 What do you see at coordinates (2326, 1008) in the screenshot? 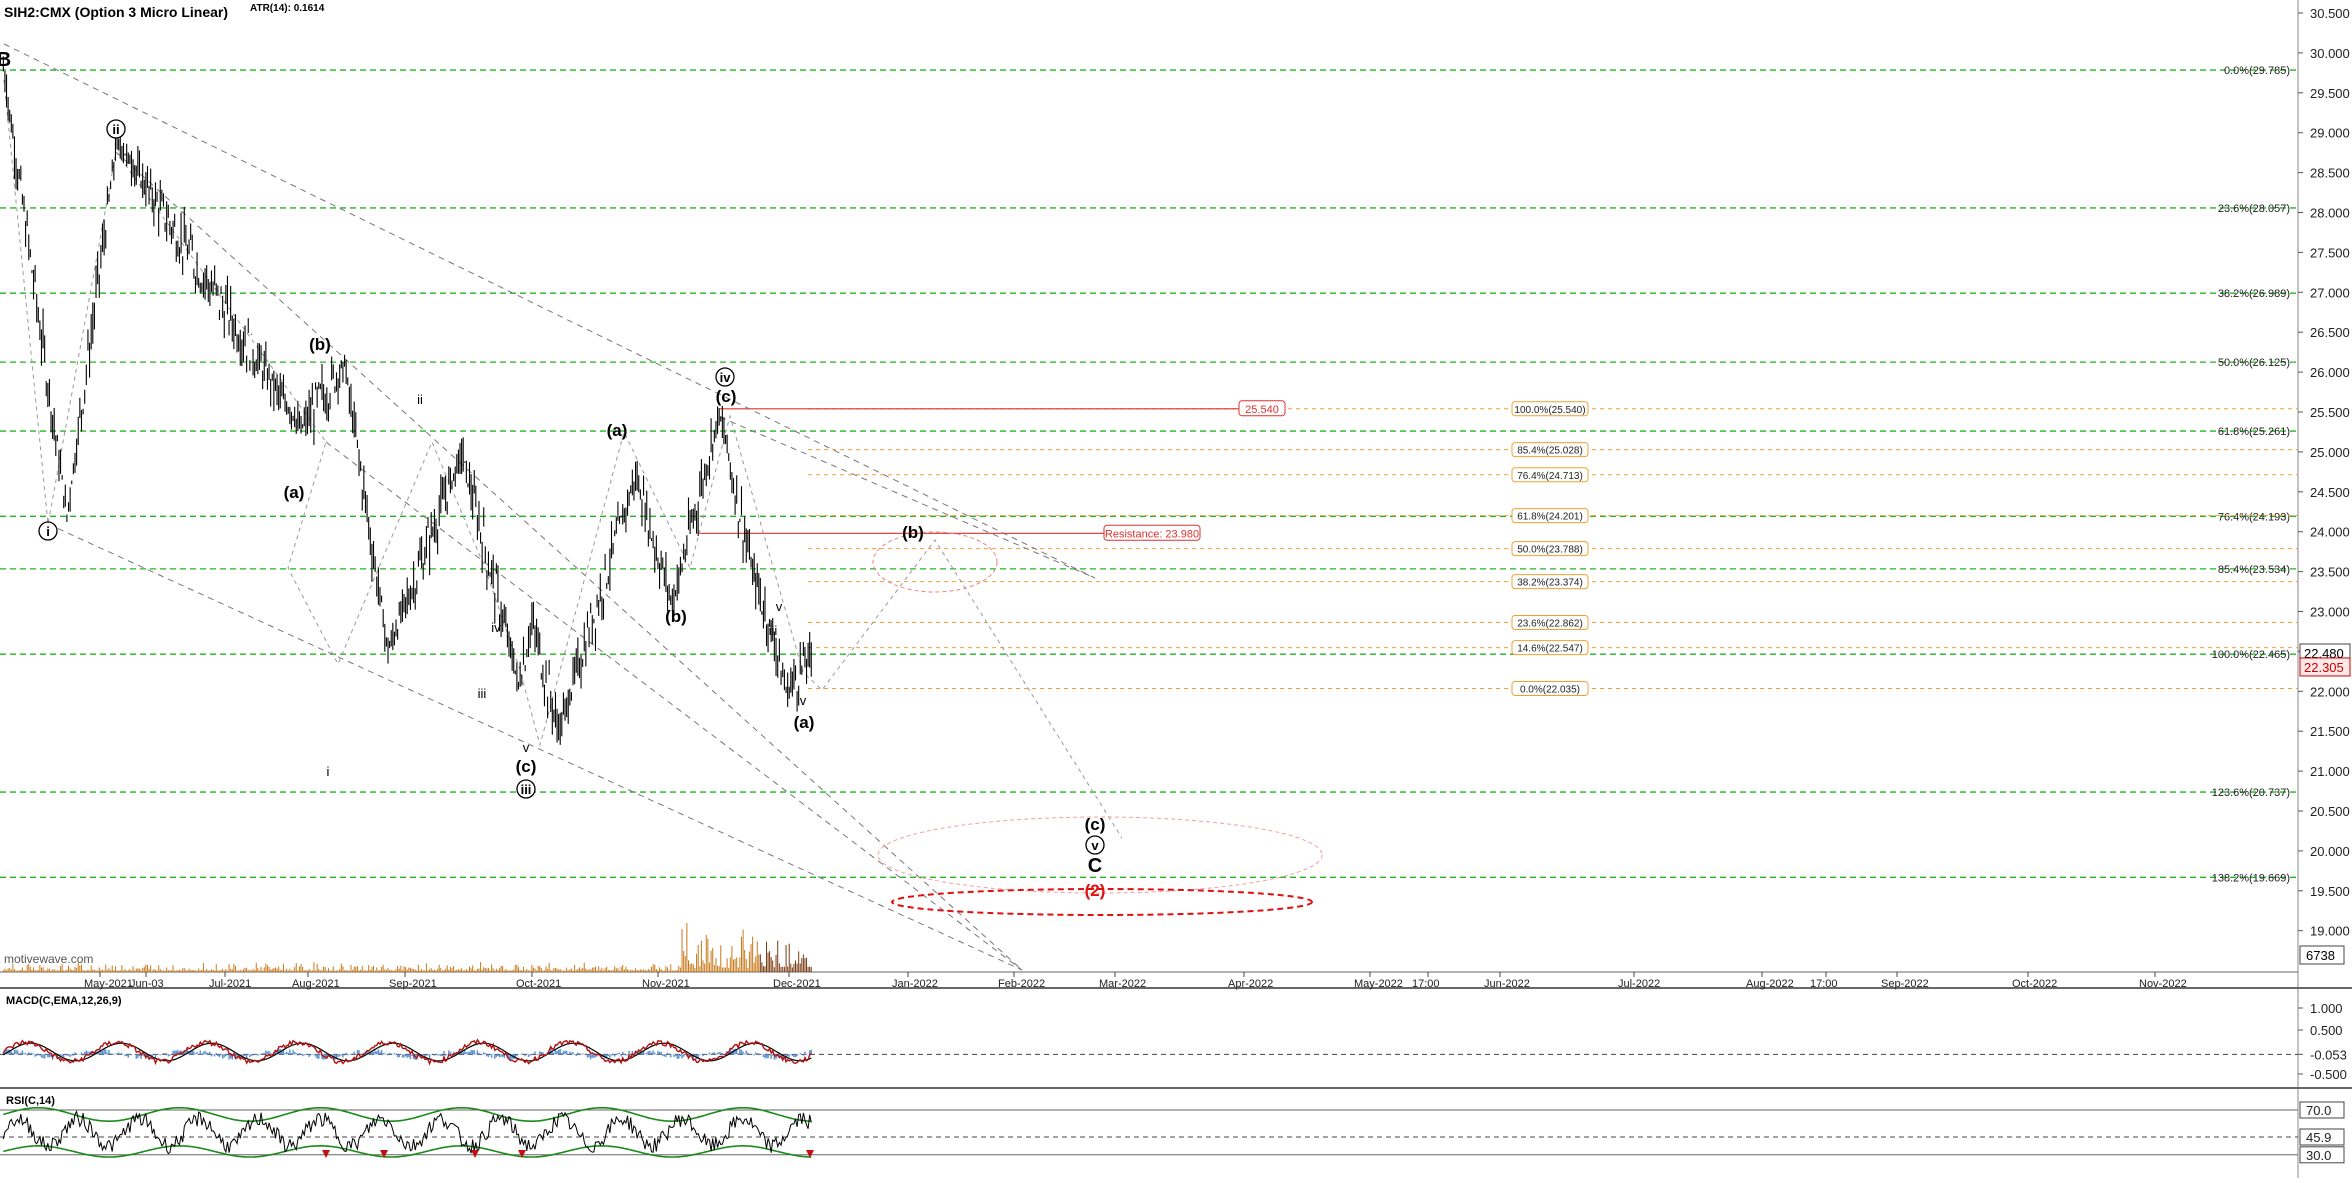
I see `macd-tick-label: 1.000` at bounding box center [2326, 1008].